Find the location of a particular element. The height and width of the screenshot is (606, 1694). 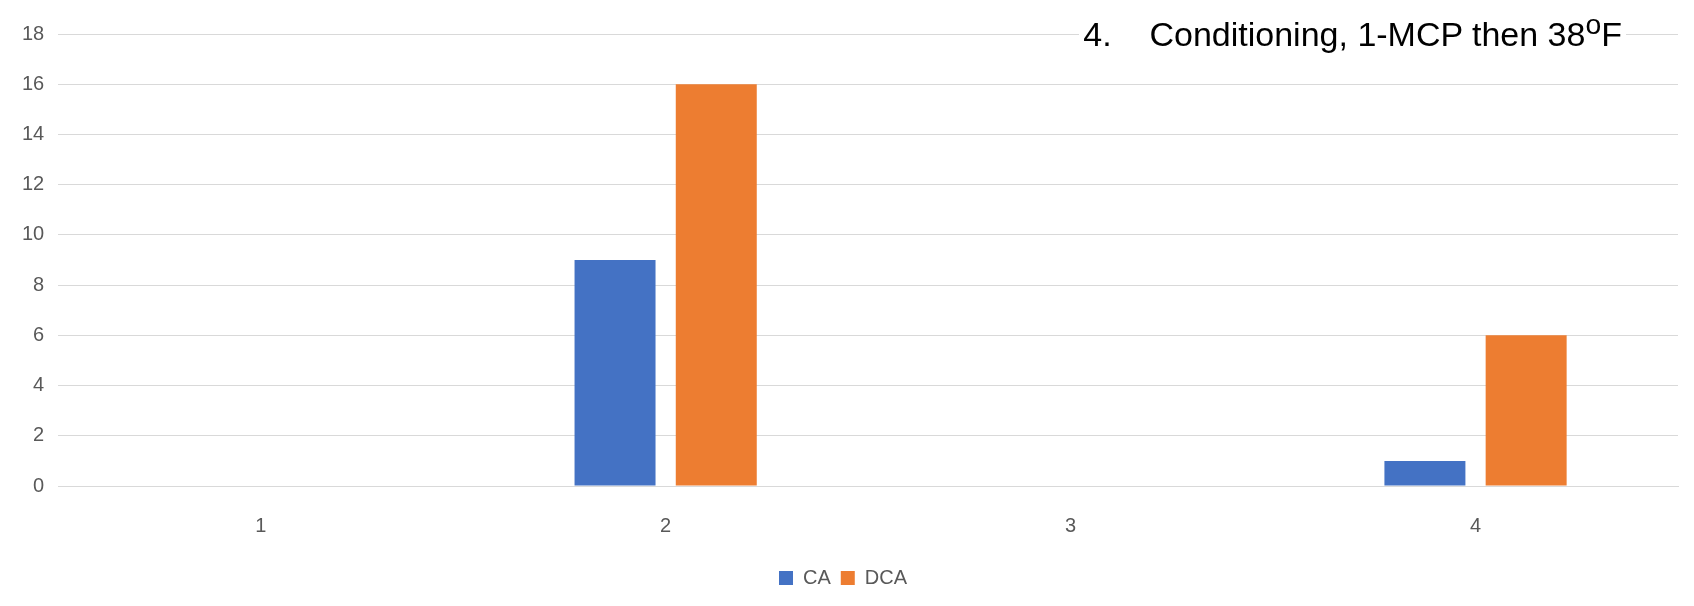

y-tick-label: 12 is located at coordinates (33, 183).